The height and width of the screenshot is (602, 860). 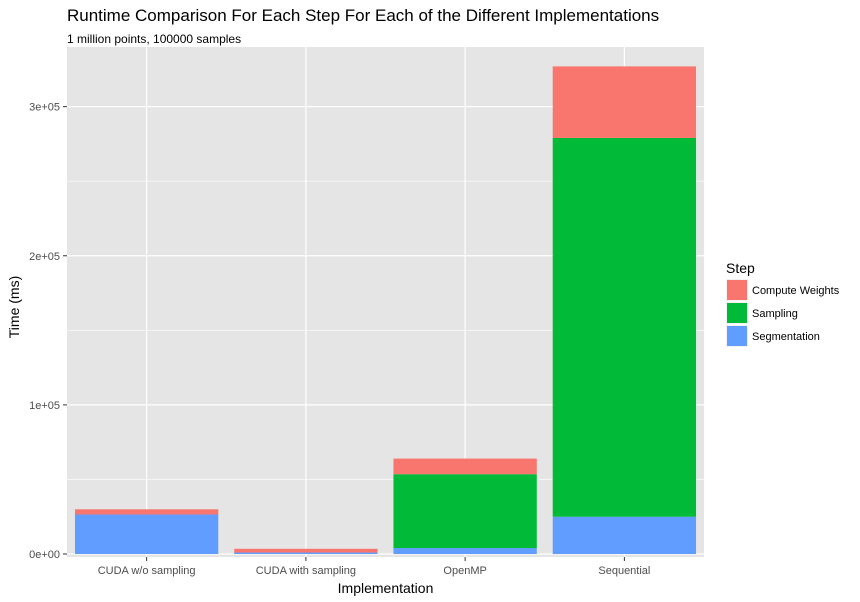 I want to click on x-axis-label: Implementation, so click(x=386, y=588).